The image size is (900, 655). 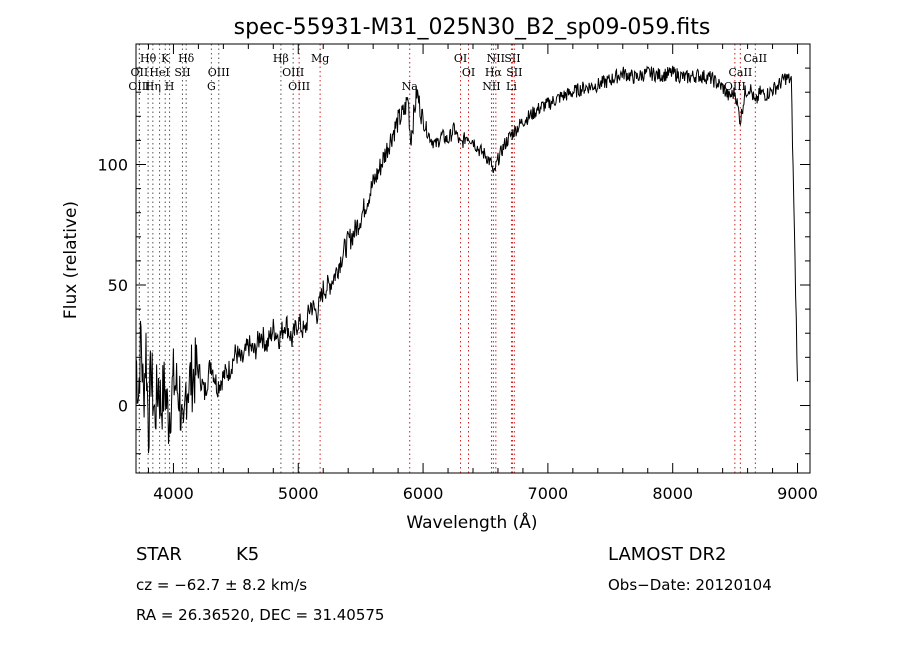 What do you see at coordinates (170, 86) in the screenshot?
I see `line-label: H` at bounding box center [170, 86].